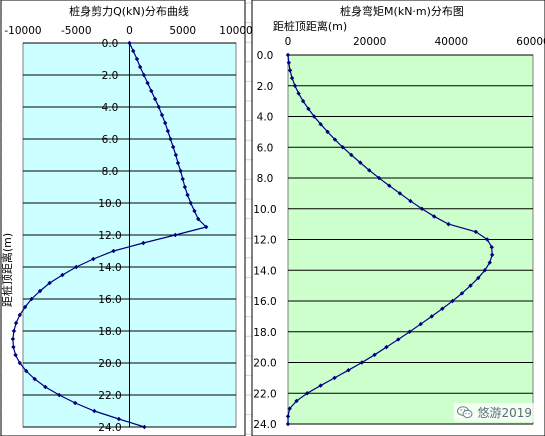 The height and width of the screenshot is (436, 545). What do you see at coordinates (182, 31) in the screenshot?
I see `x-tick-label: 5000` at bounding box center [182, 31].